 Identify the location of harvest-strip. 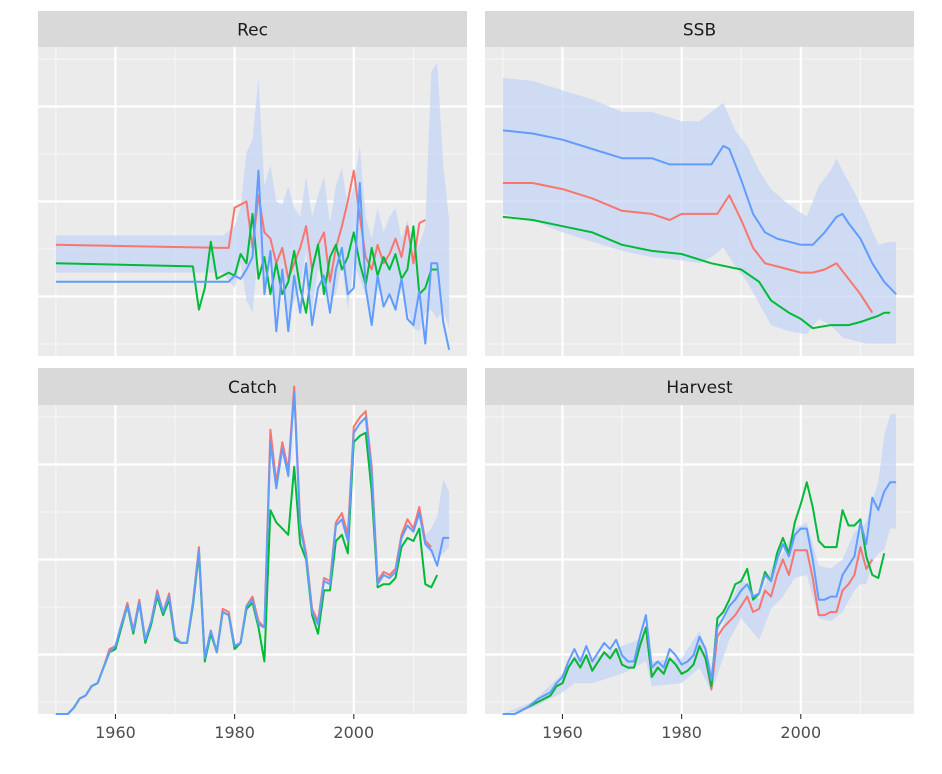
(699, 386).